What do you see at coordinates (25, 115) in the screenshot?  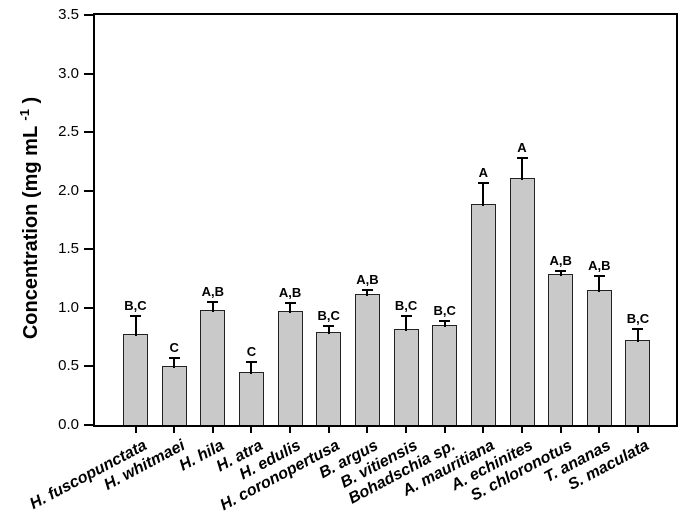 I see `y-axis-title-superscript: -1` at bounding box center [25, 115].